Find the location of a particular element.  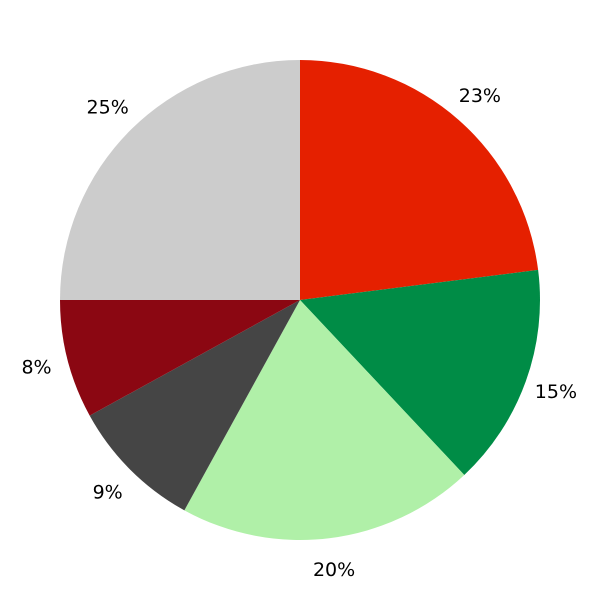

slice-label: 15% is located at coordinates (556, 392).